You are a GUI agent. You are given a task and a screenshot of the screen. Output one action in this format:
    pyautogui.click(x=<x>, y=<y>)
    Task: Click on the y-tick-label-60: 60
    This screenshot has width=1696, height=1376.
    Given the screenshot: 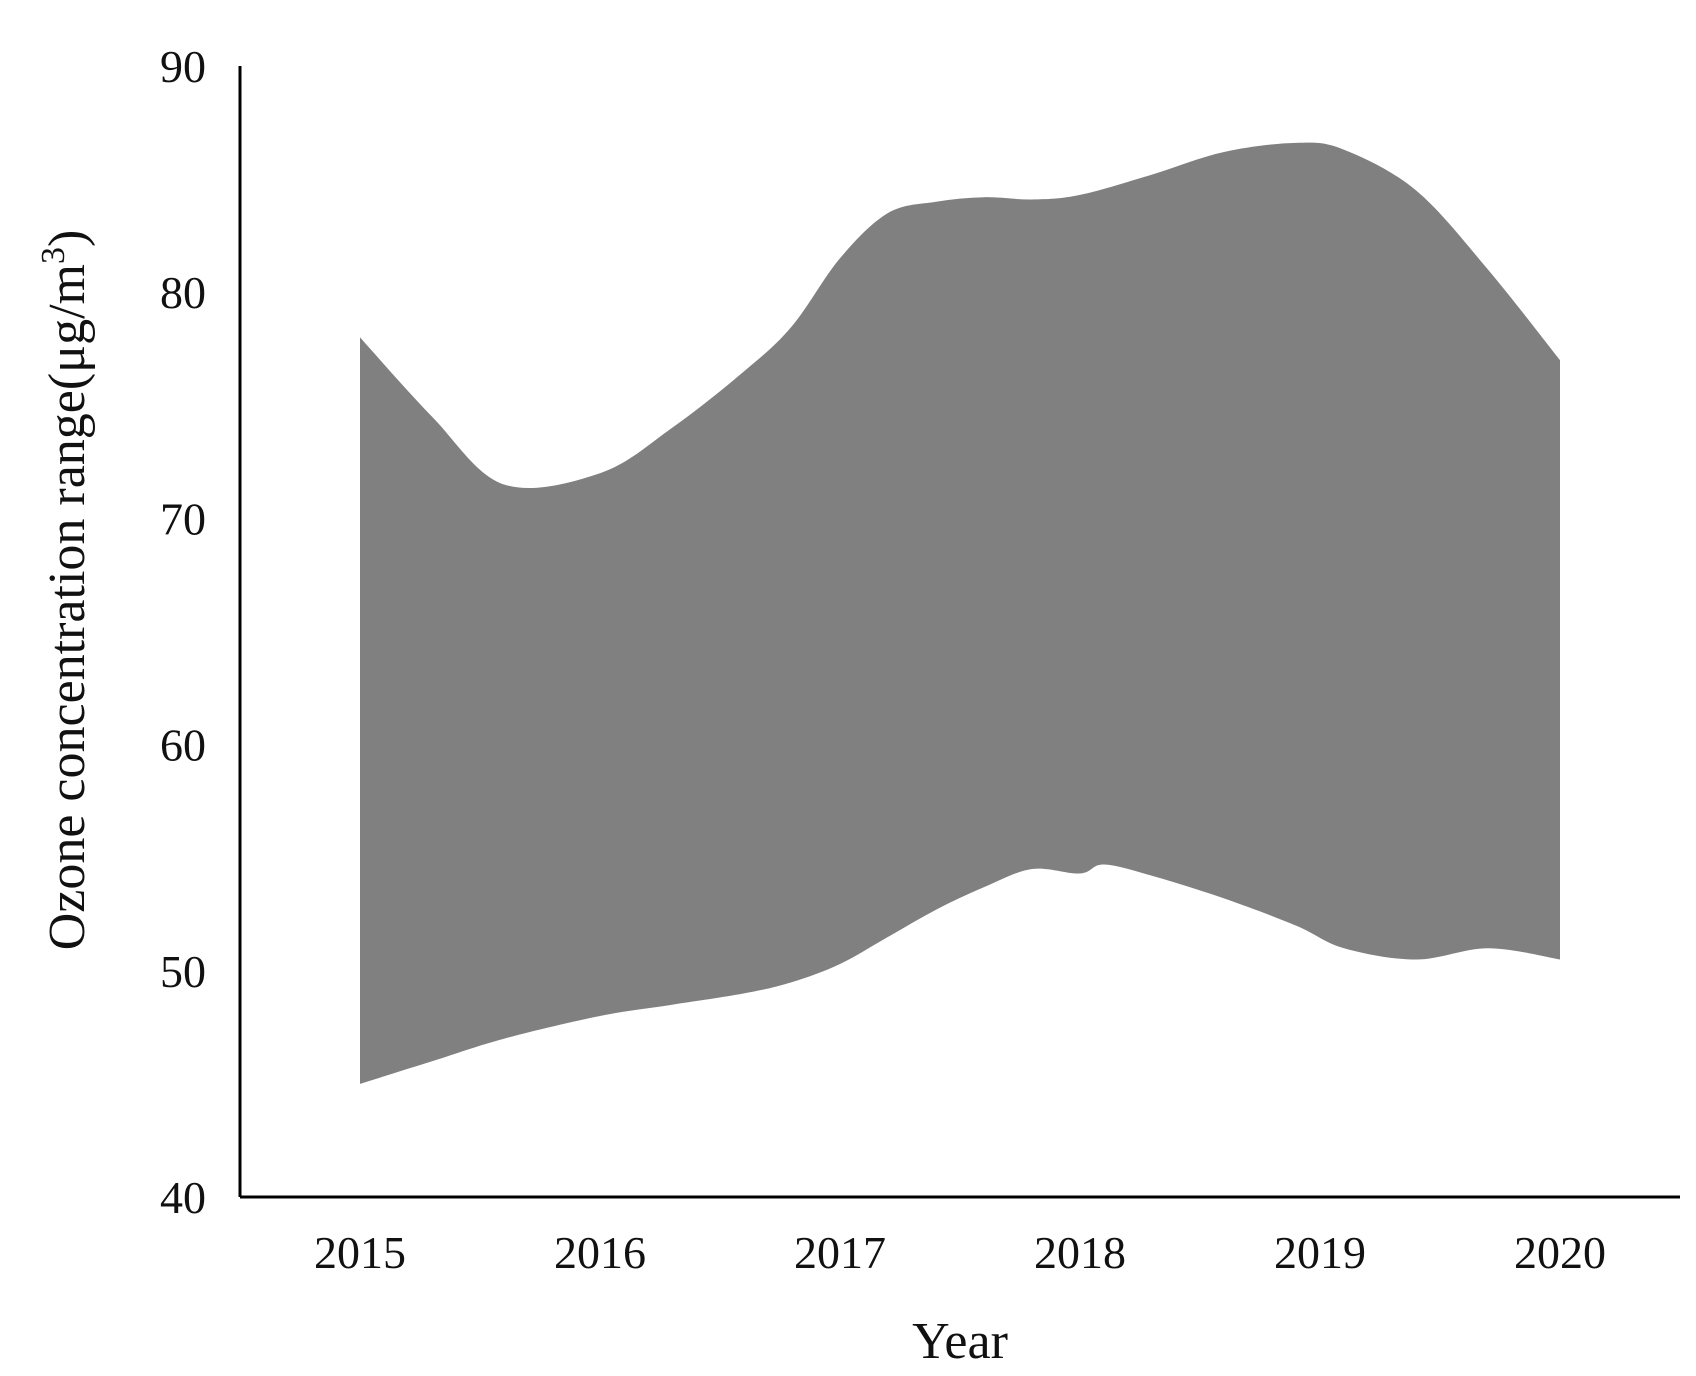 What is the action you would take?
    pyautogui.click(x=183, y=745)
    